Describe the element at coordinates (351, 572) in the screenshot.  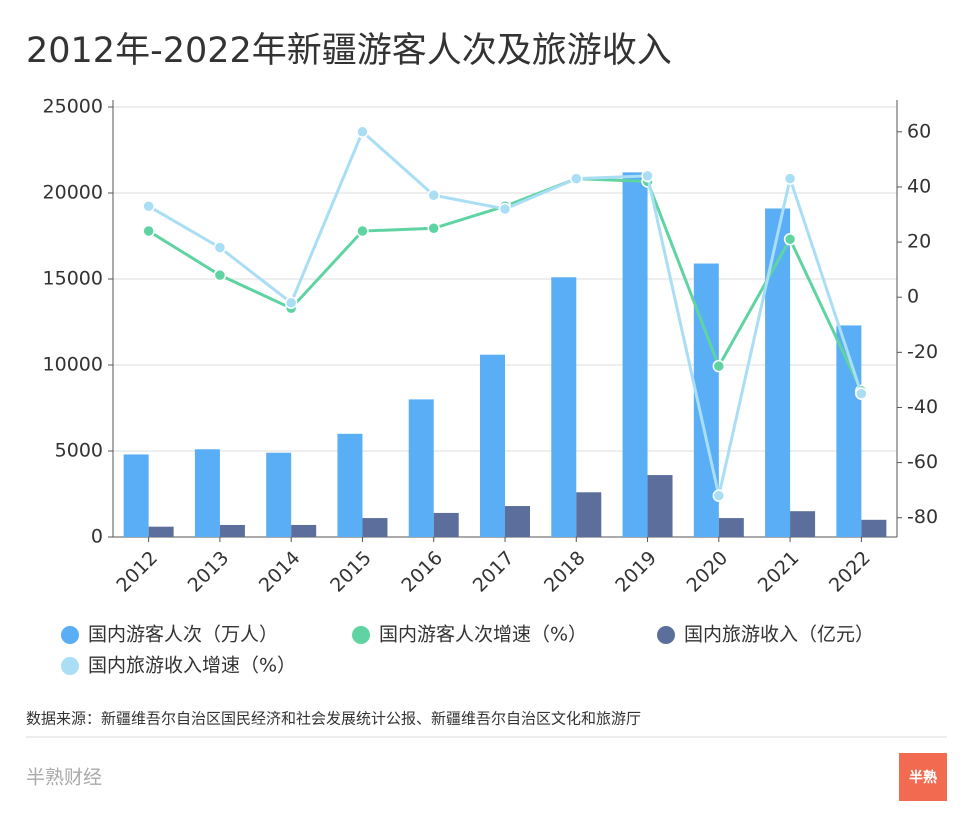
I see `x-tick-label: 2015` at that location.